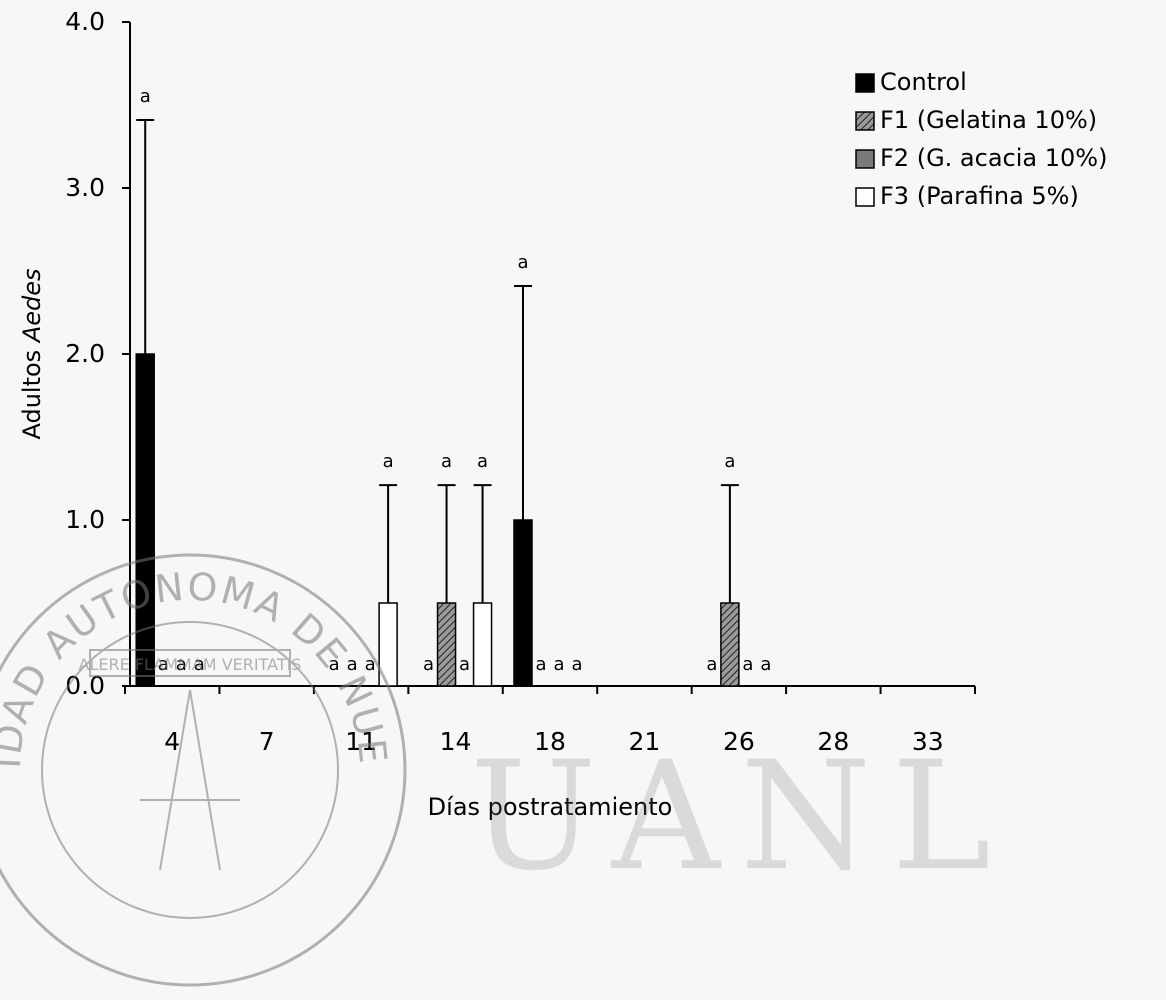 The width and height of the screenshot is (1166, 1000). Describe the element at coordinates (923, 82) in the screenshot. I see `legend-label: Control` at that location.